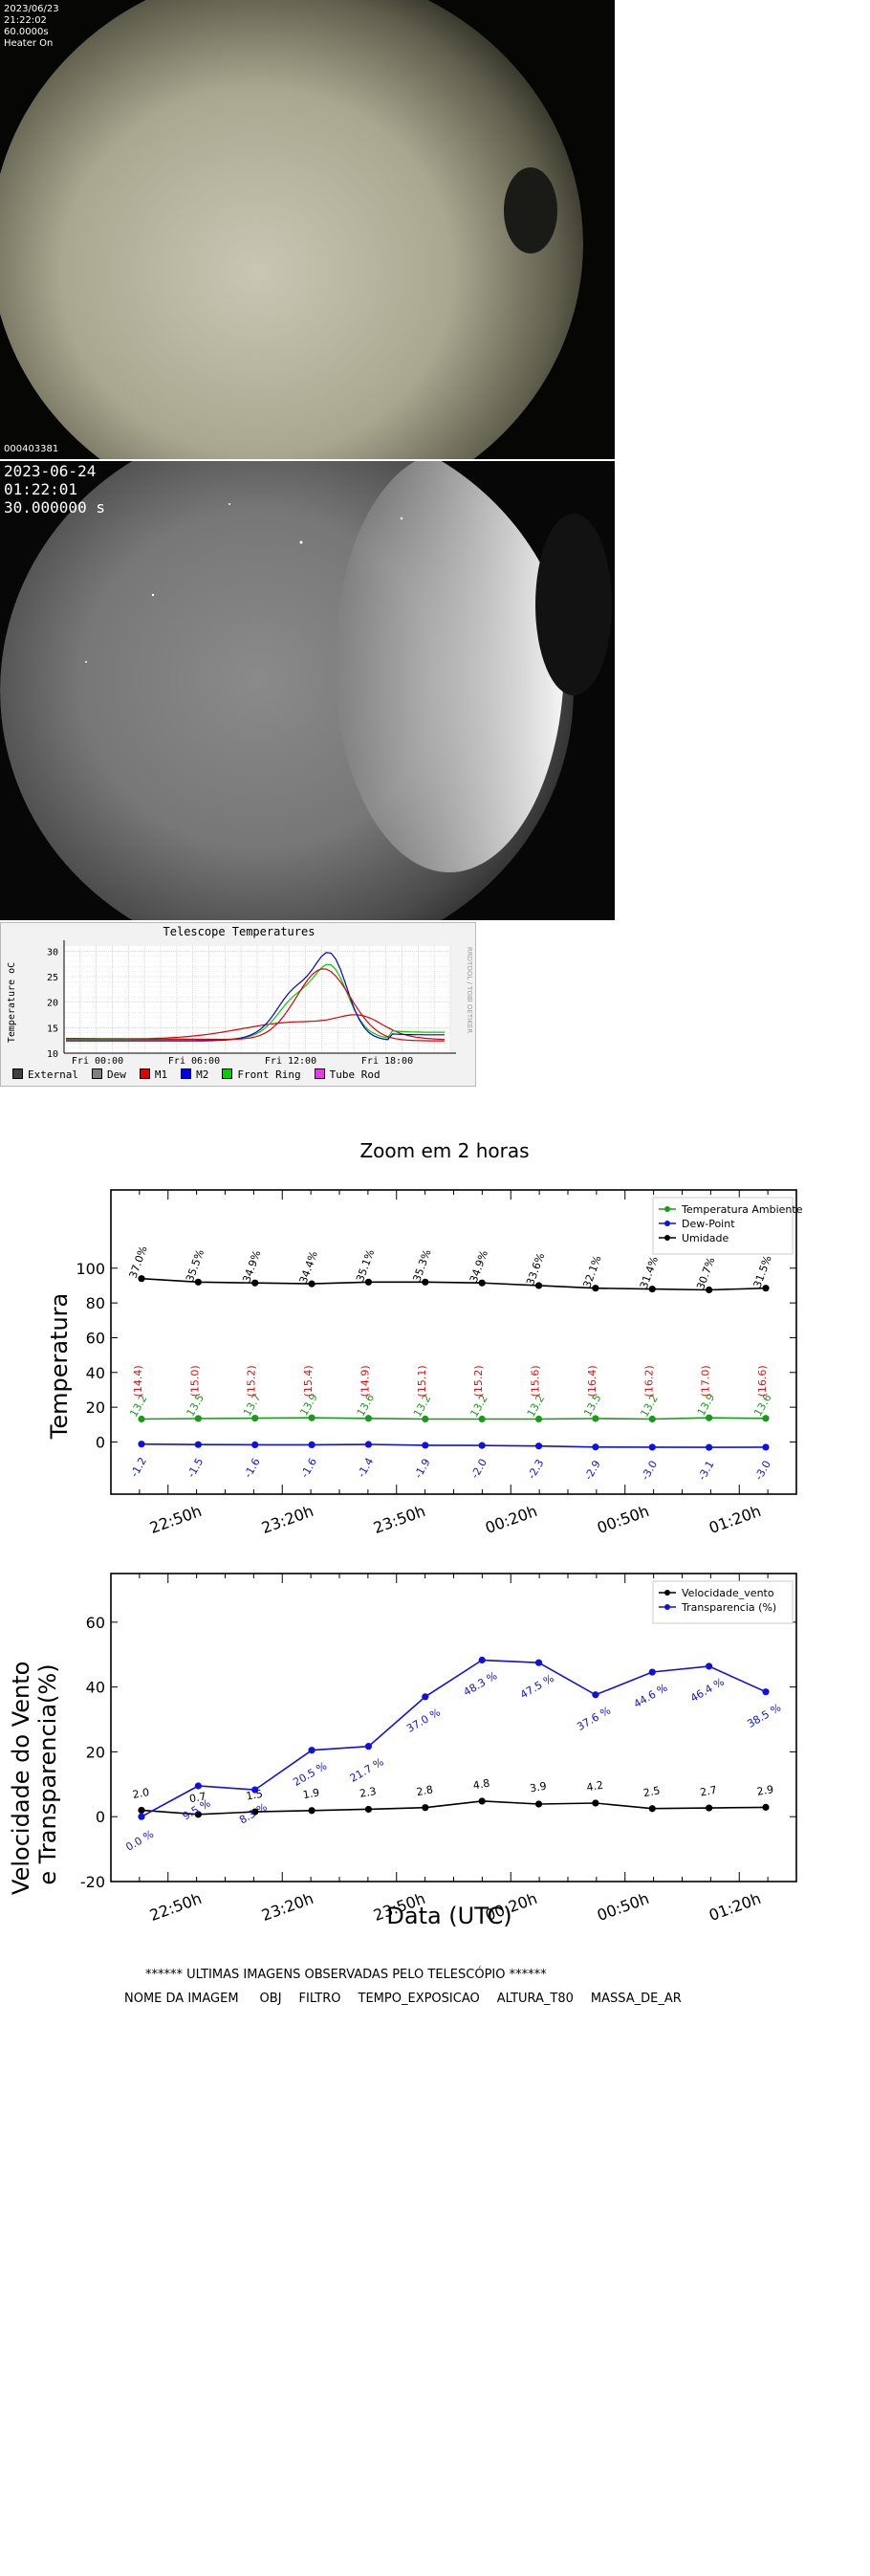 The image size is (870, 2576). I want to click on tt-trace-m2, so click(255, 997).